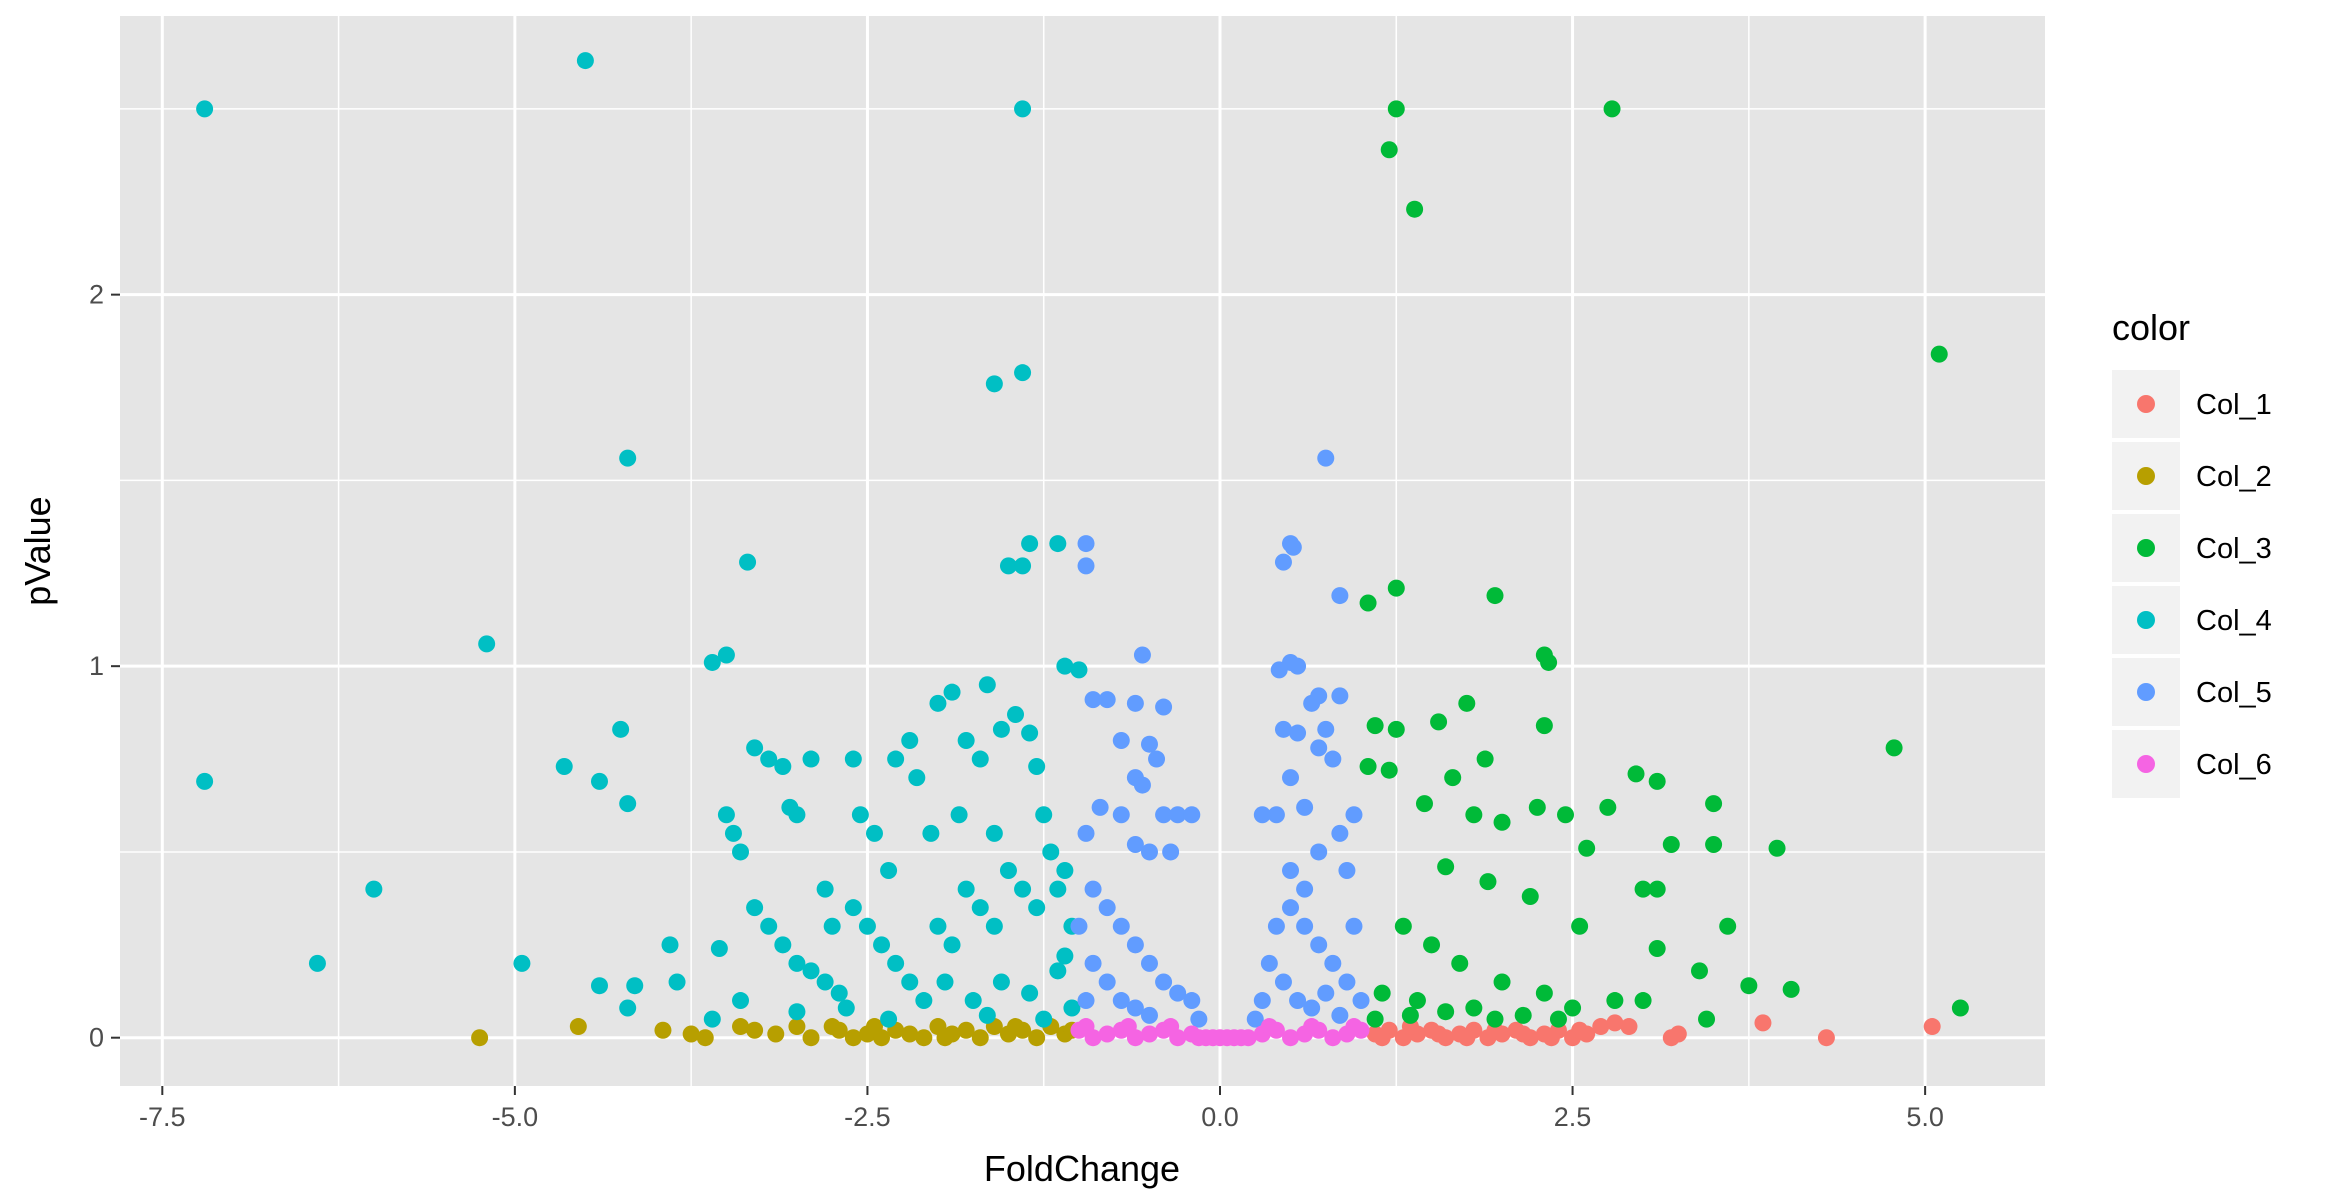 The width and height of the screenshot is (2325, 1204). What do you see at coordinates (867, 1117) in the screenshot?
I see `x-tick-label: -2.5` at bounding box center [867, 1117].